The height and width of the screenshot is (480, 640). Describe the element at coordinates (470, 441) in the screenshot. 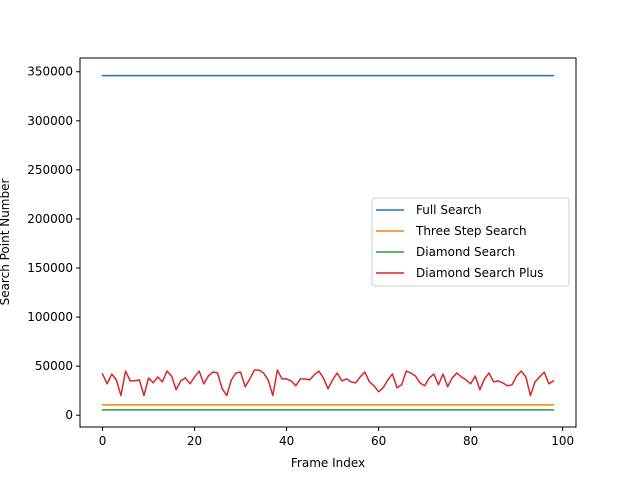

I see `x-tick-label: 80` at that location.